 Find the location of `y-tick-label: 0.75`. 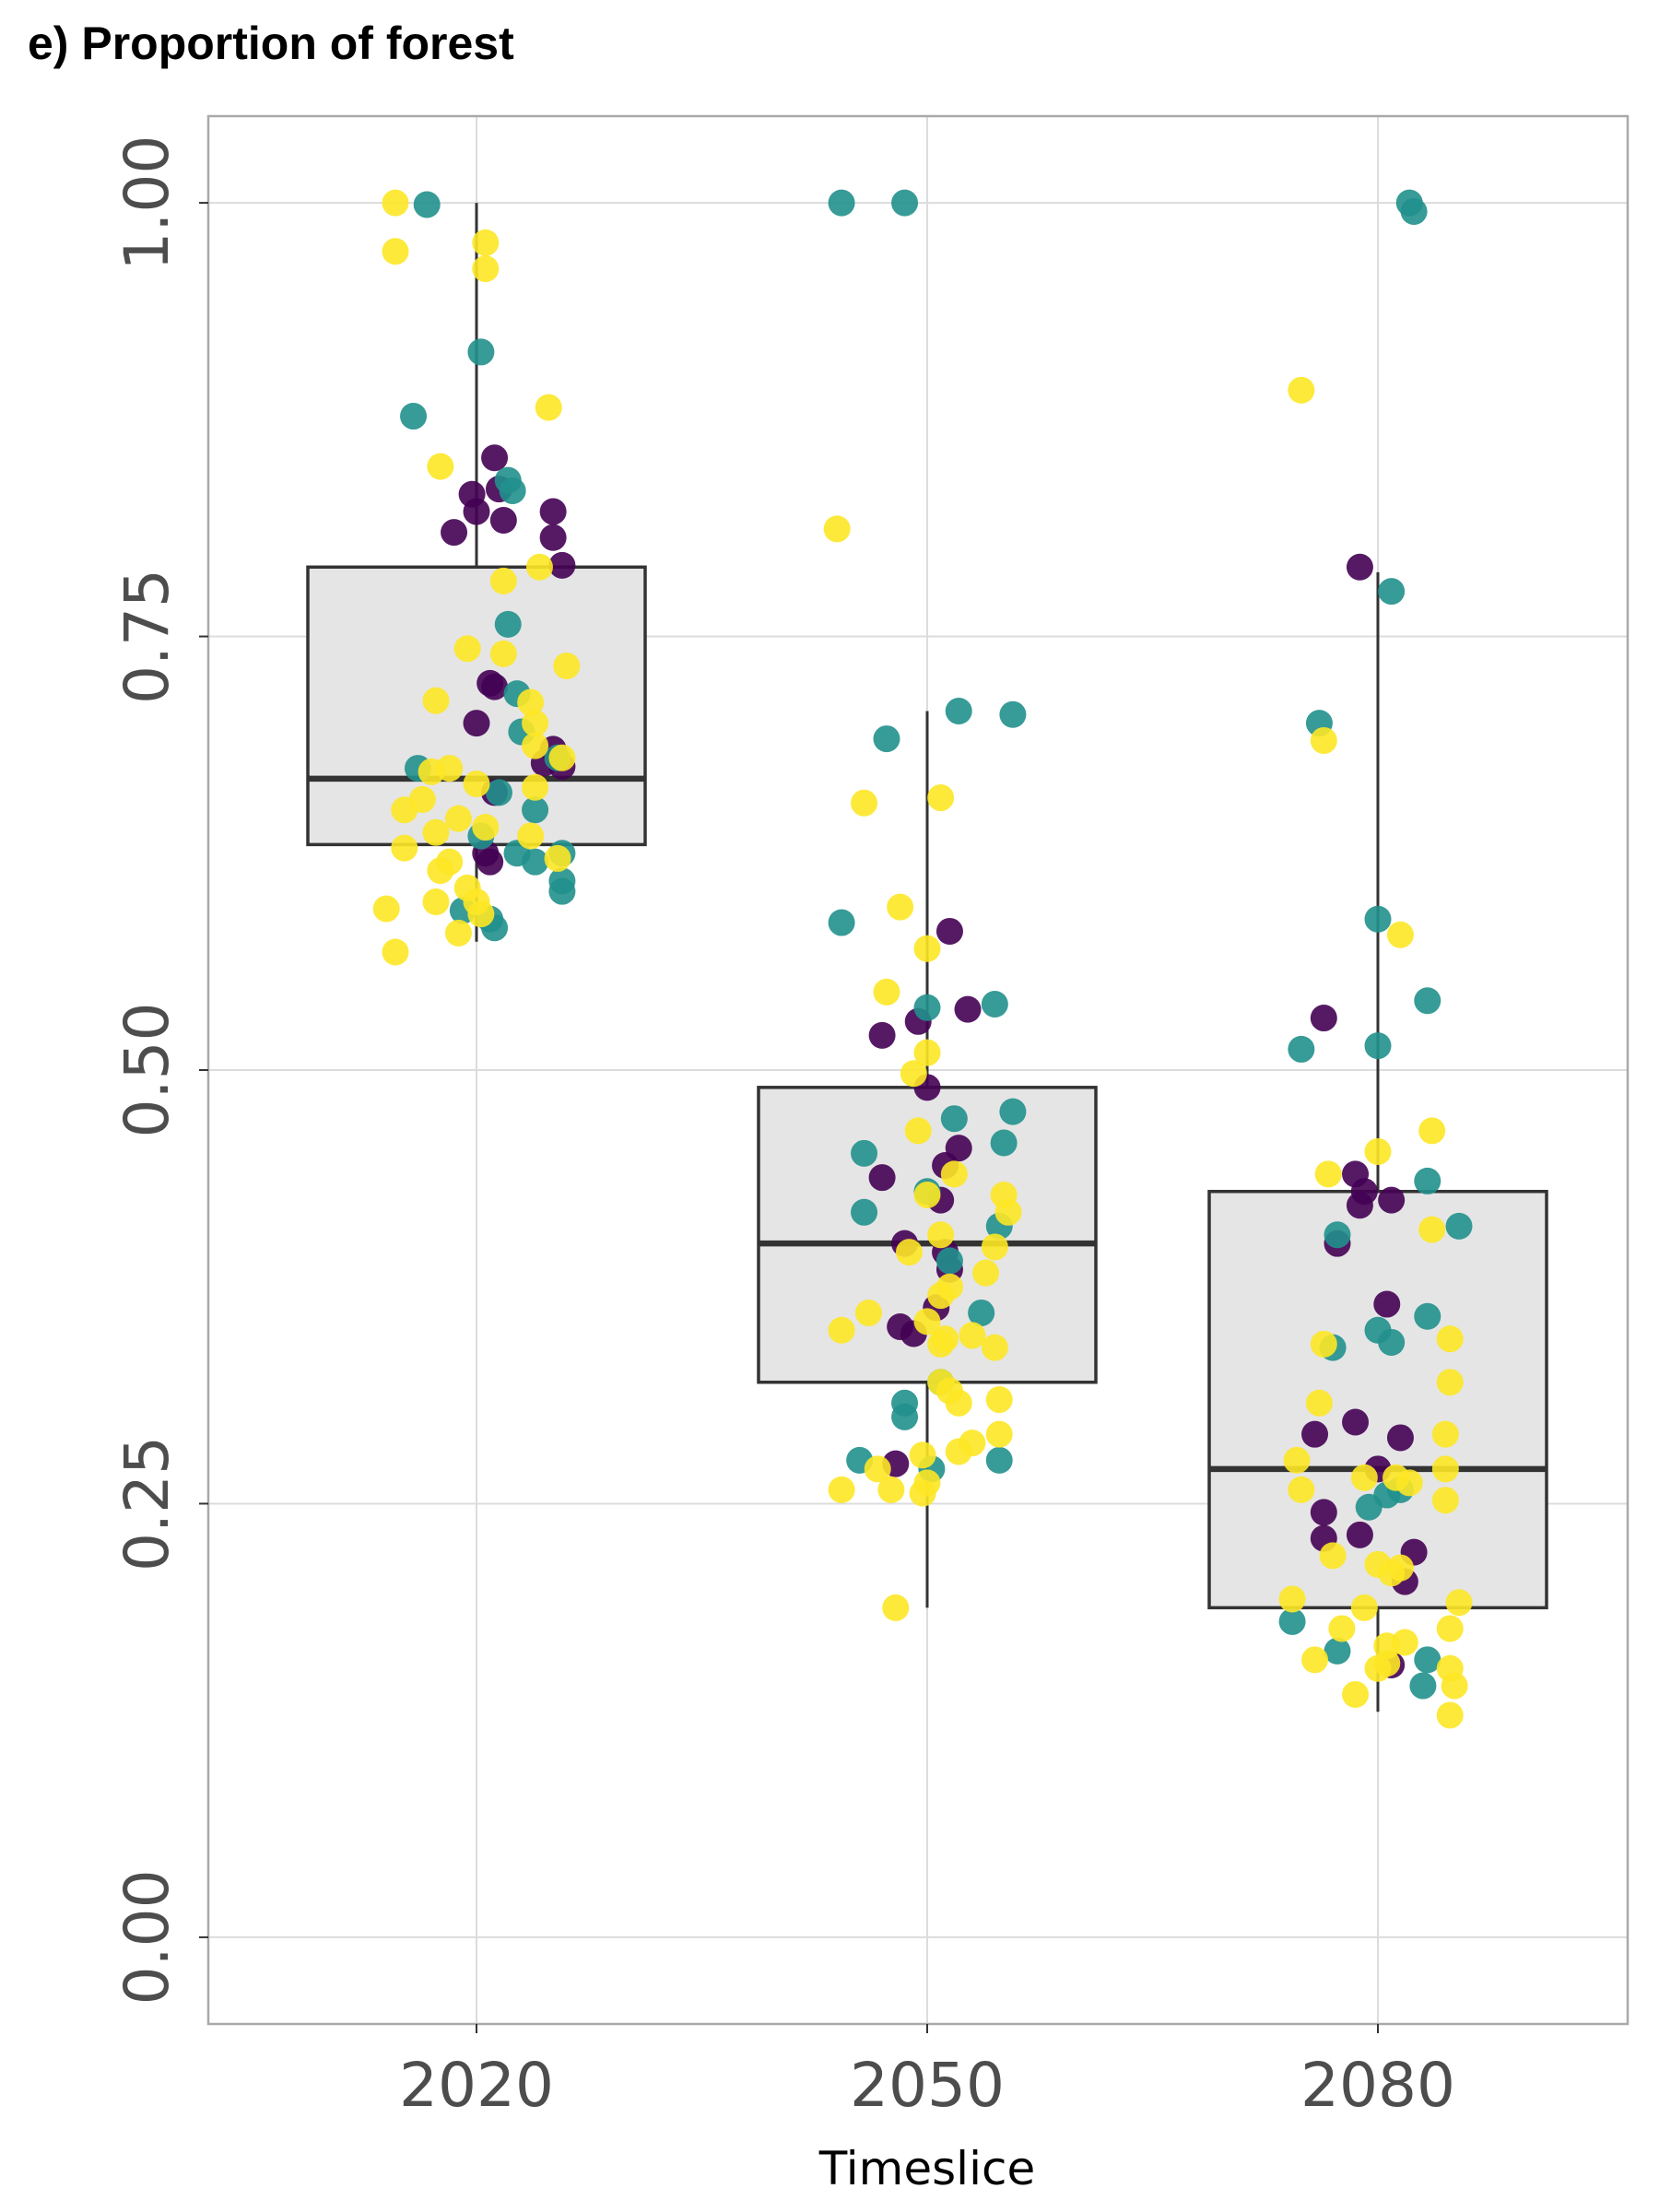

y-tick-label: 0.75 is located at coordinates (147, 636).